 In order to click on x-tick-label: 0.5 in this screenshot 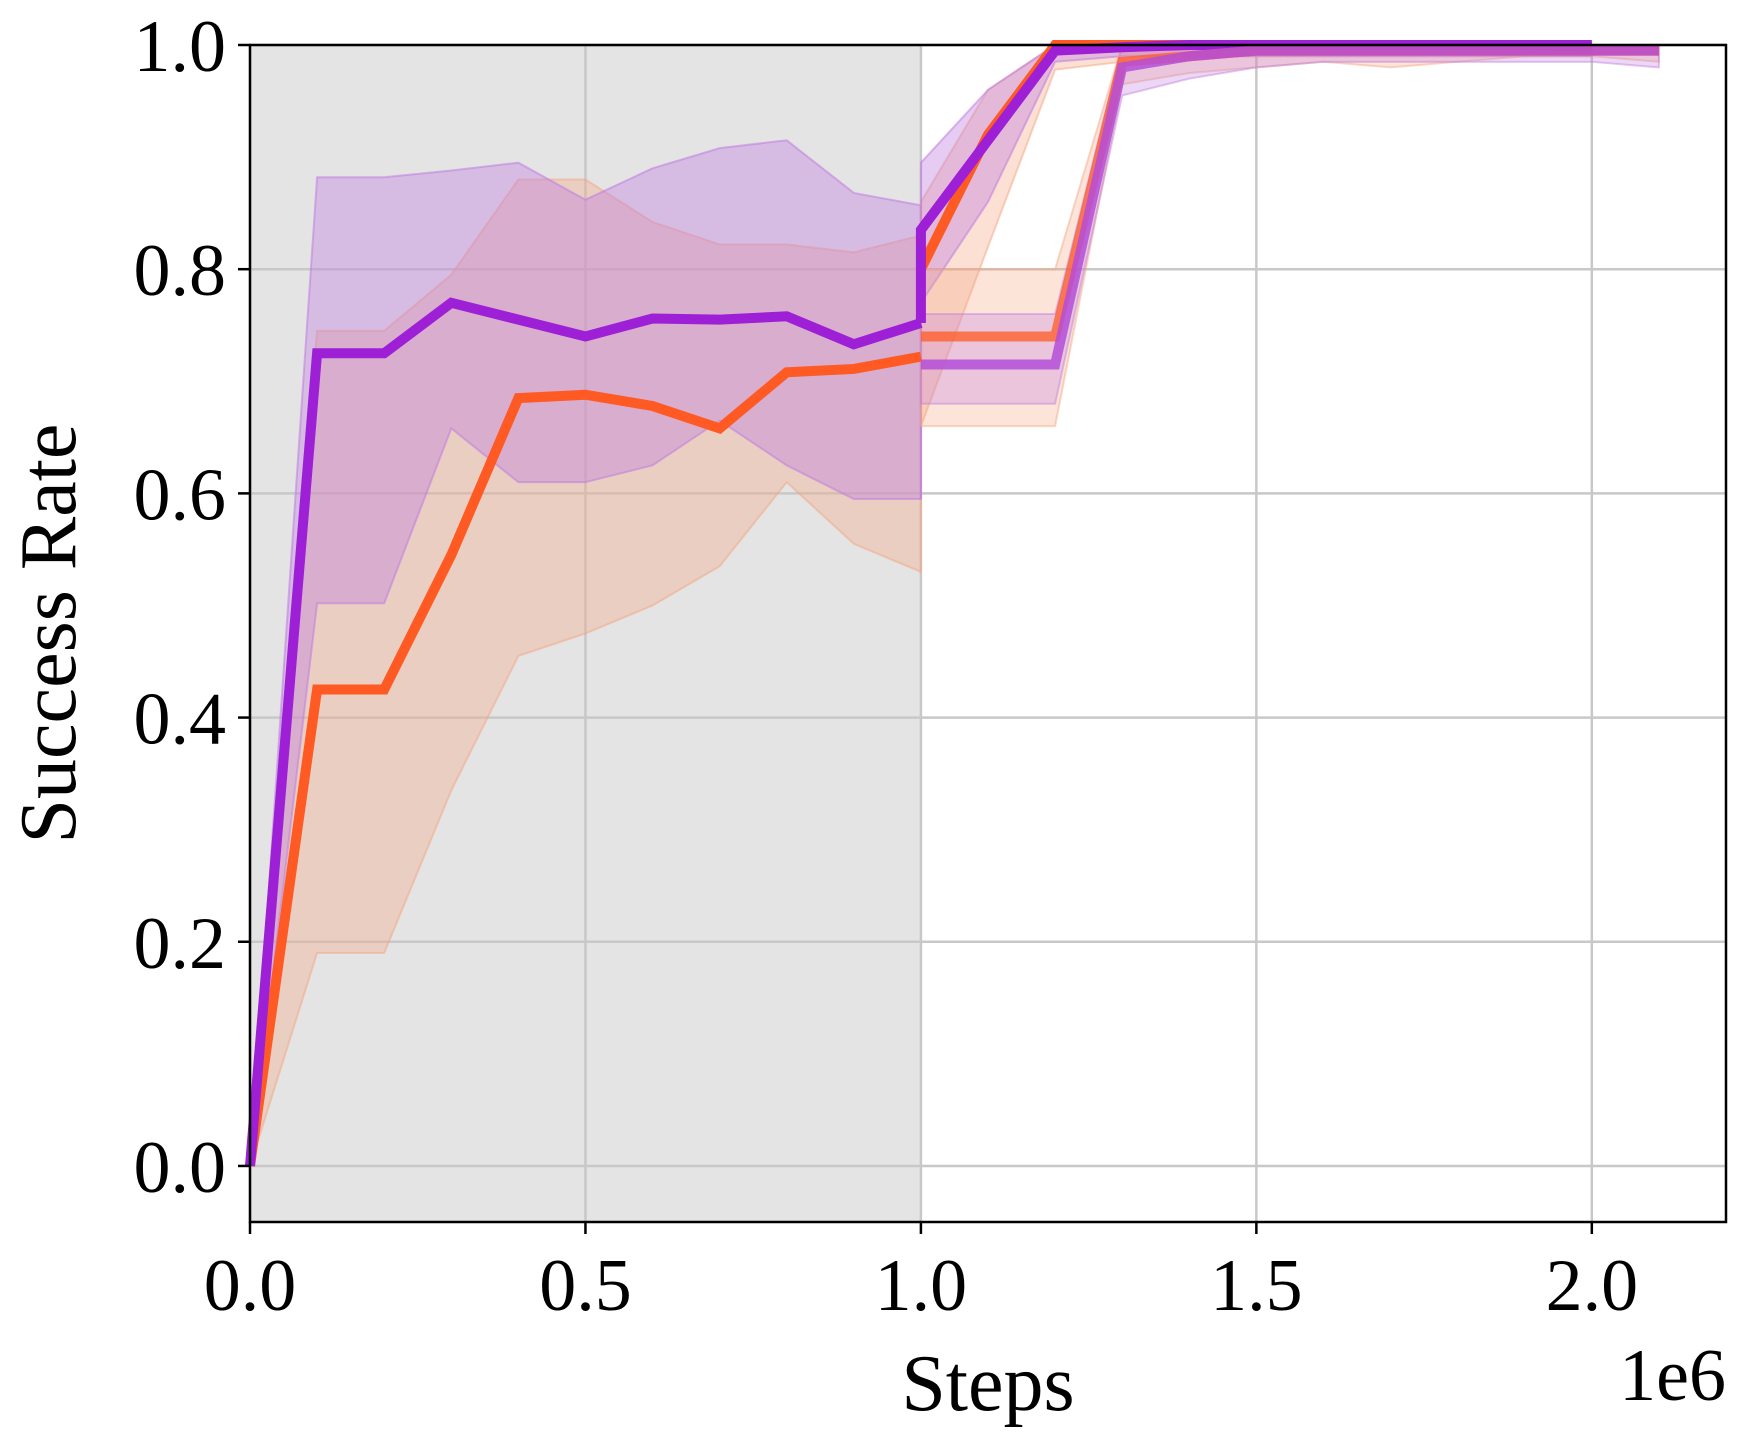, I will do `click(585, 1286)`.